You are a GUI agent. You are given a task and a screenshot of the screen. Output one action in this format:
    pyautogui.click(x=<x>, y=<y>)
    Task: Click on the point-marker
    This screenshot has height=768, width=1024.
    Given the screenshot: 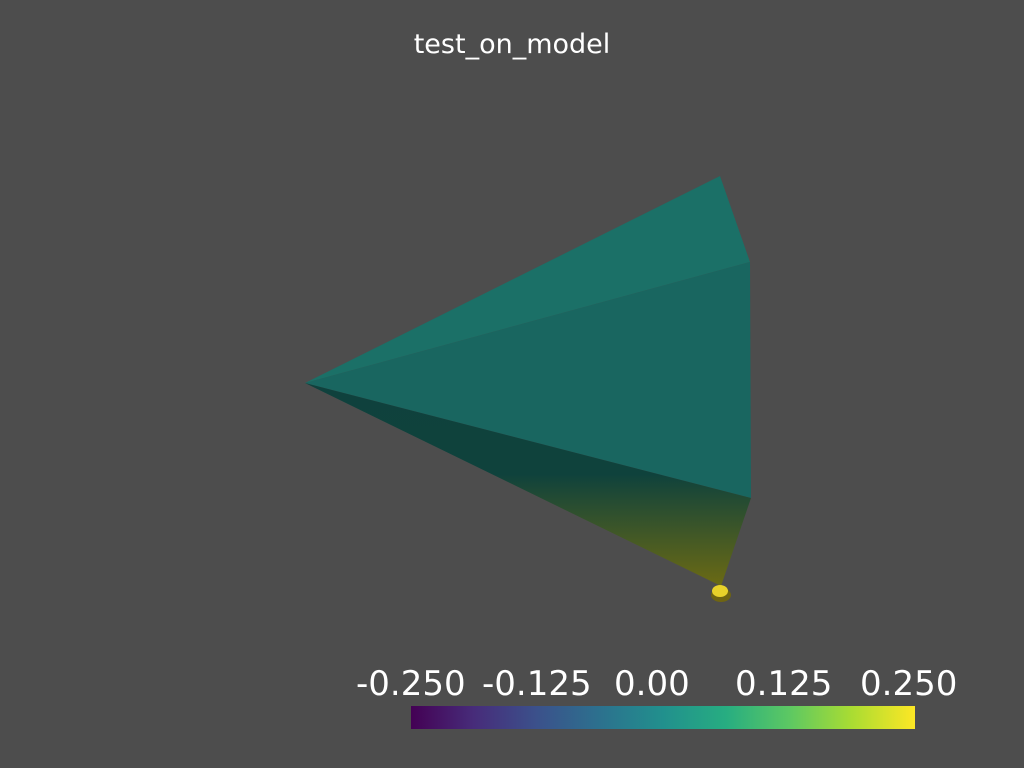 What is the action you would take?
    pyautogui.click(x=720, y=591)
    